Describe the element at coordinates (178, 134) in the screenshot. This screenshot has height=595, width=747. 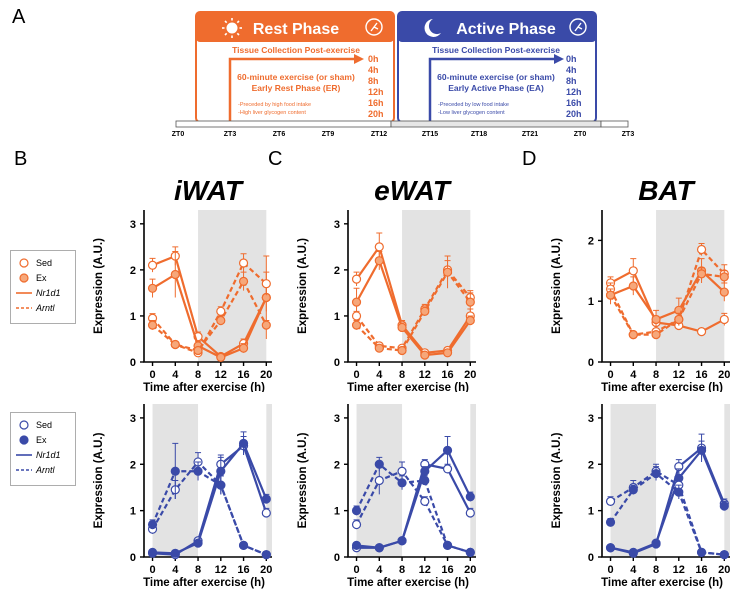
I see `zt-label-0: ZT0` at that location.